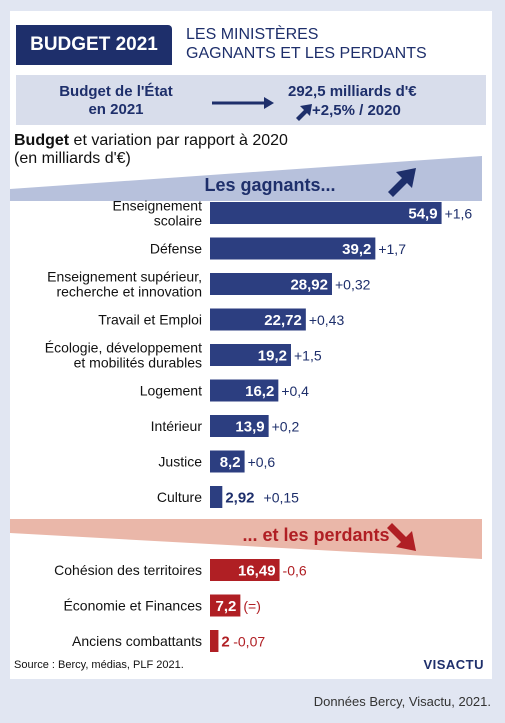 This screenshot has width=505, height=723. Describe the element at coordinates (180, 462) in the screenshot. I see `winner-label: Justice` at that location.